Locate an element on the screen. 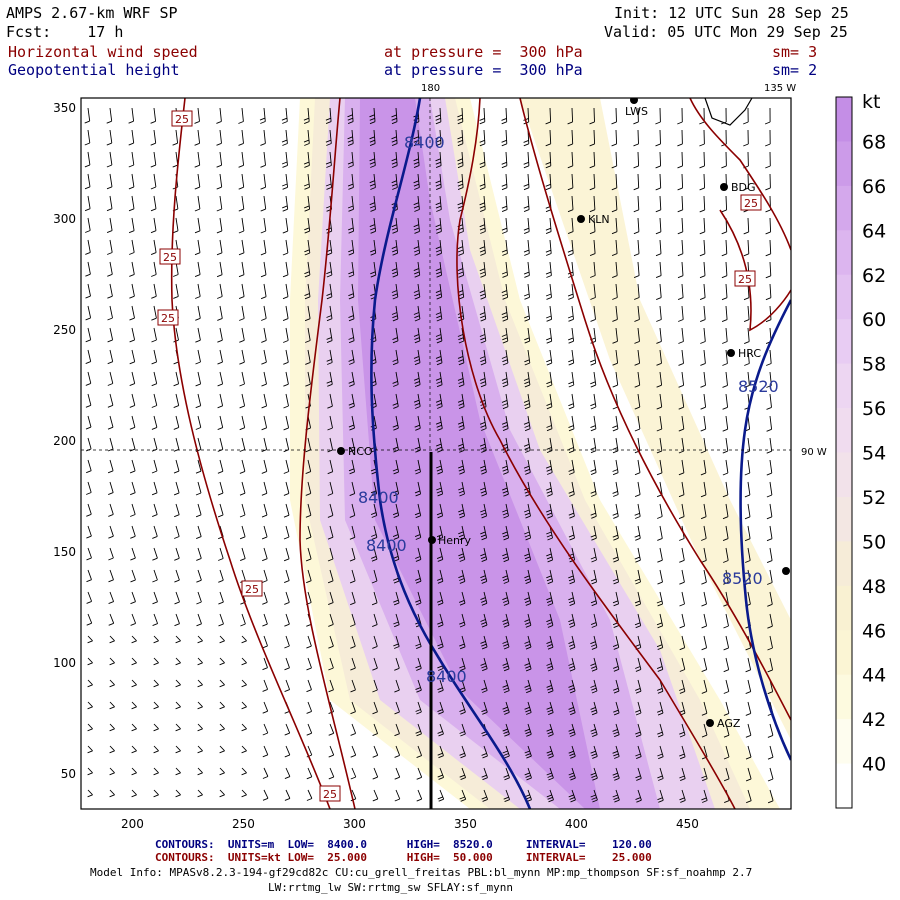 This screenshot has height=900, width=900. station-lws-dot is located at coordinates (634, 100).